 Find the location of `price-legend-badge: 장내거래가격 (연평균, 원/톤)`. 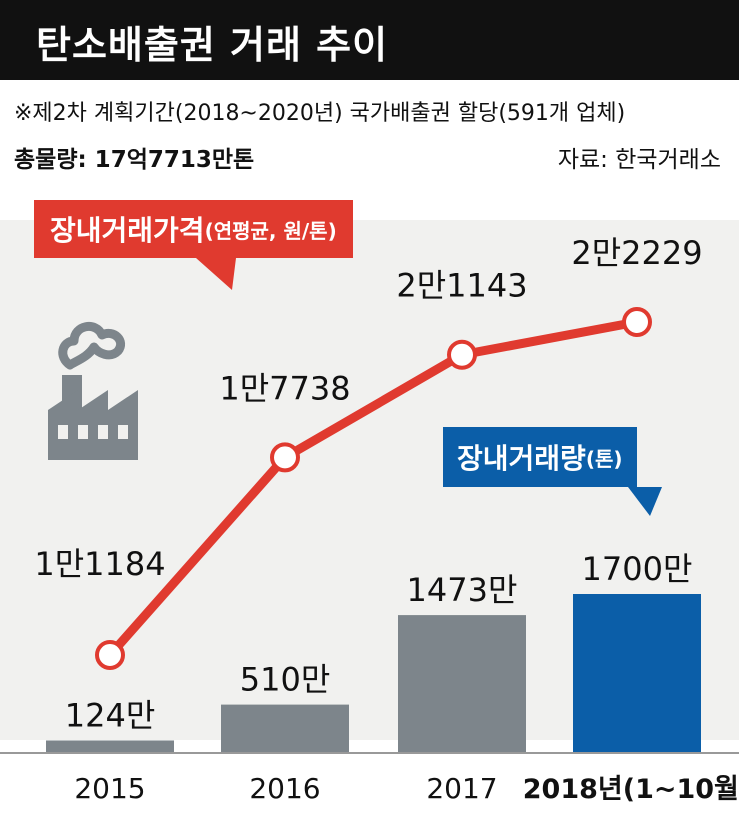

price-legend-badge: 장내거래가격 (연평균, 원/톤) is located at coordinates (193, 229).